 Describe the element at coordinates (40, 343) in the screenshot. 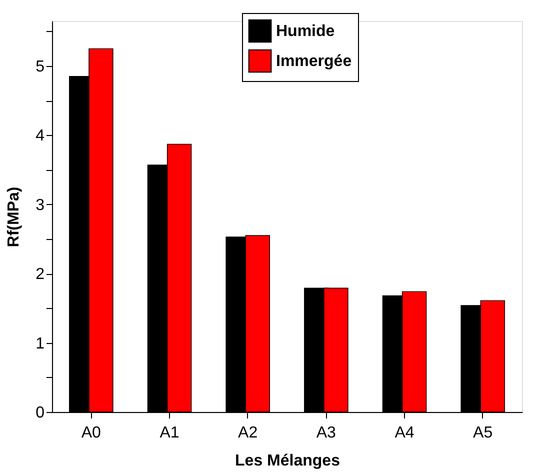

I see `y-tick-label: 1` at that location.